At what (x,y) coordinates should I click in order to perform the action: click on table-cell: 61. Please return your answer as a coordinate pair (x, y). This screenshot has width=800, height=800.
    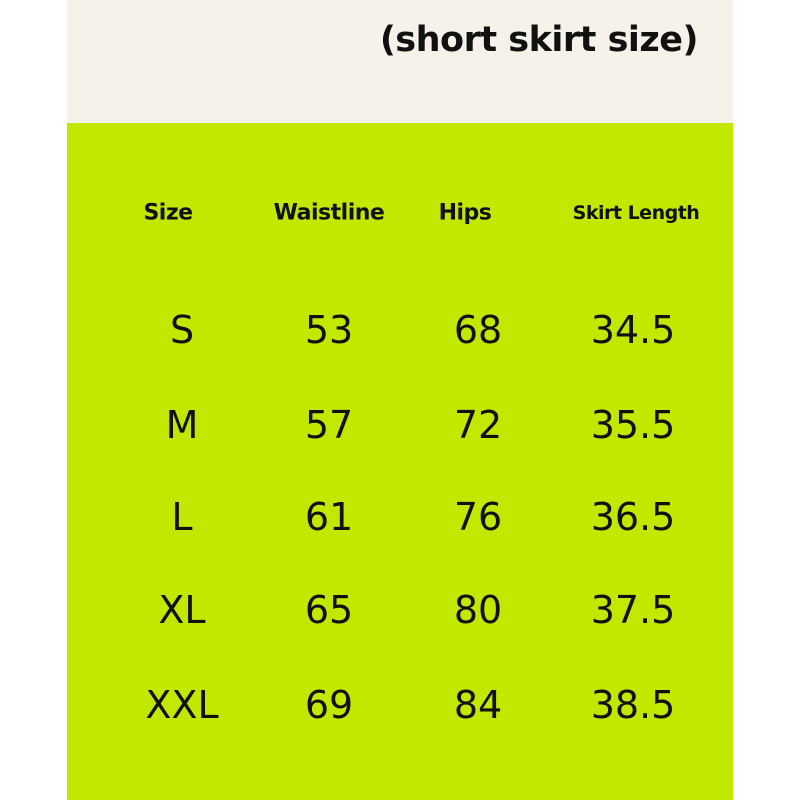
    Looking at the image, I should click on (329, 517).